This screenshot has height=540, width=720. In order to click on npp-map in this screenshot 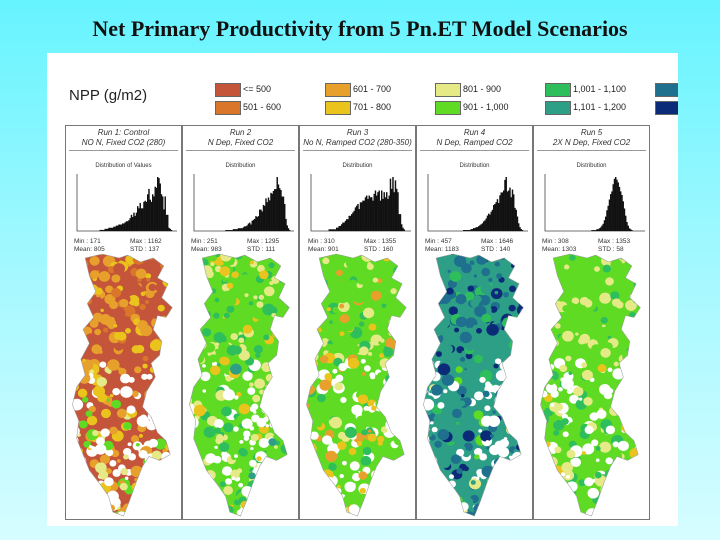, I will do `click(244, 385)`.